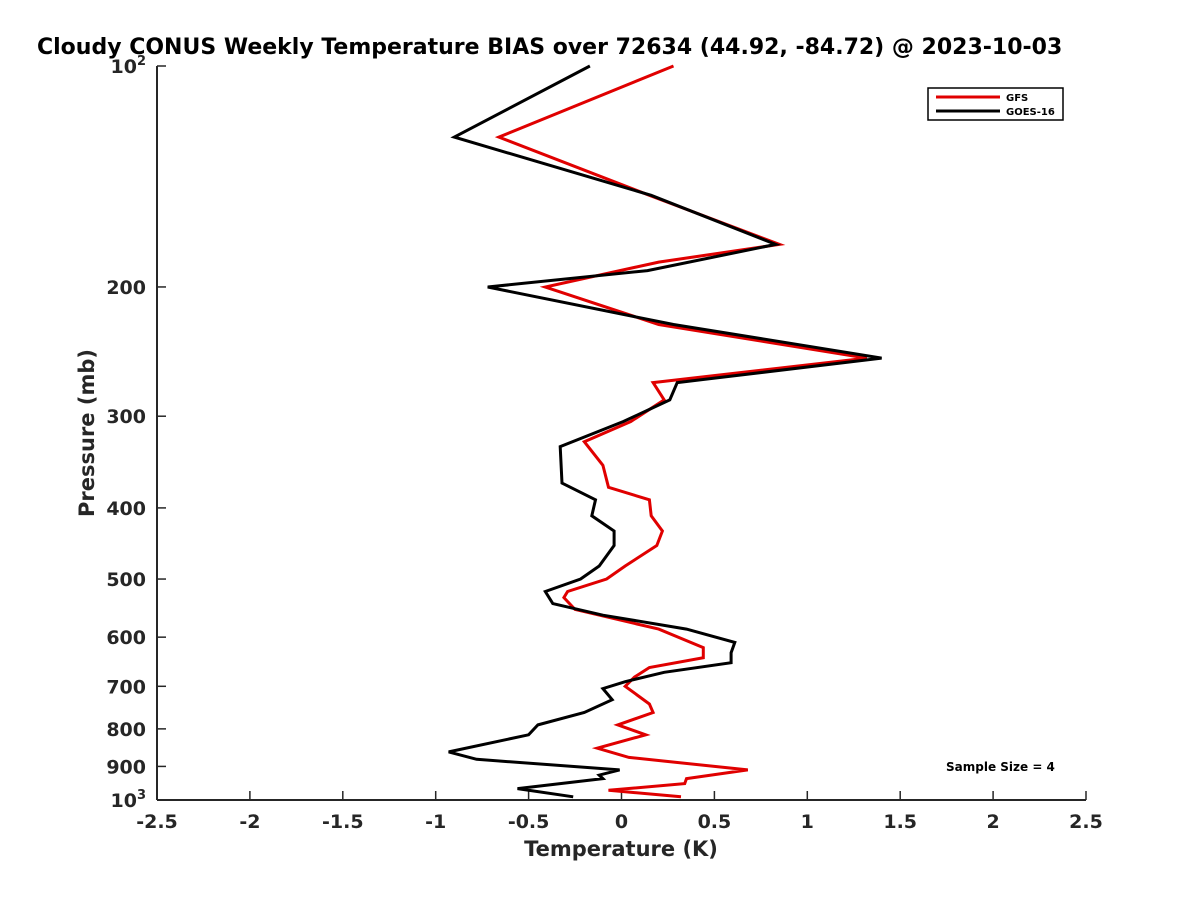 The height and width of the screenshot is (900, 1200). What do you see at coordinates (621, 822) in the screenshot?
I see `x-tick-label: 0` at bounding box center [621, 822].